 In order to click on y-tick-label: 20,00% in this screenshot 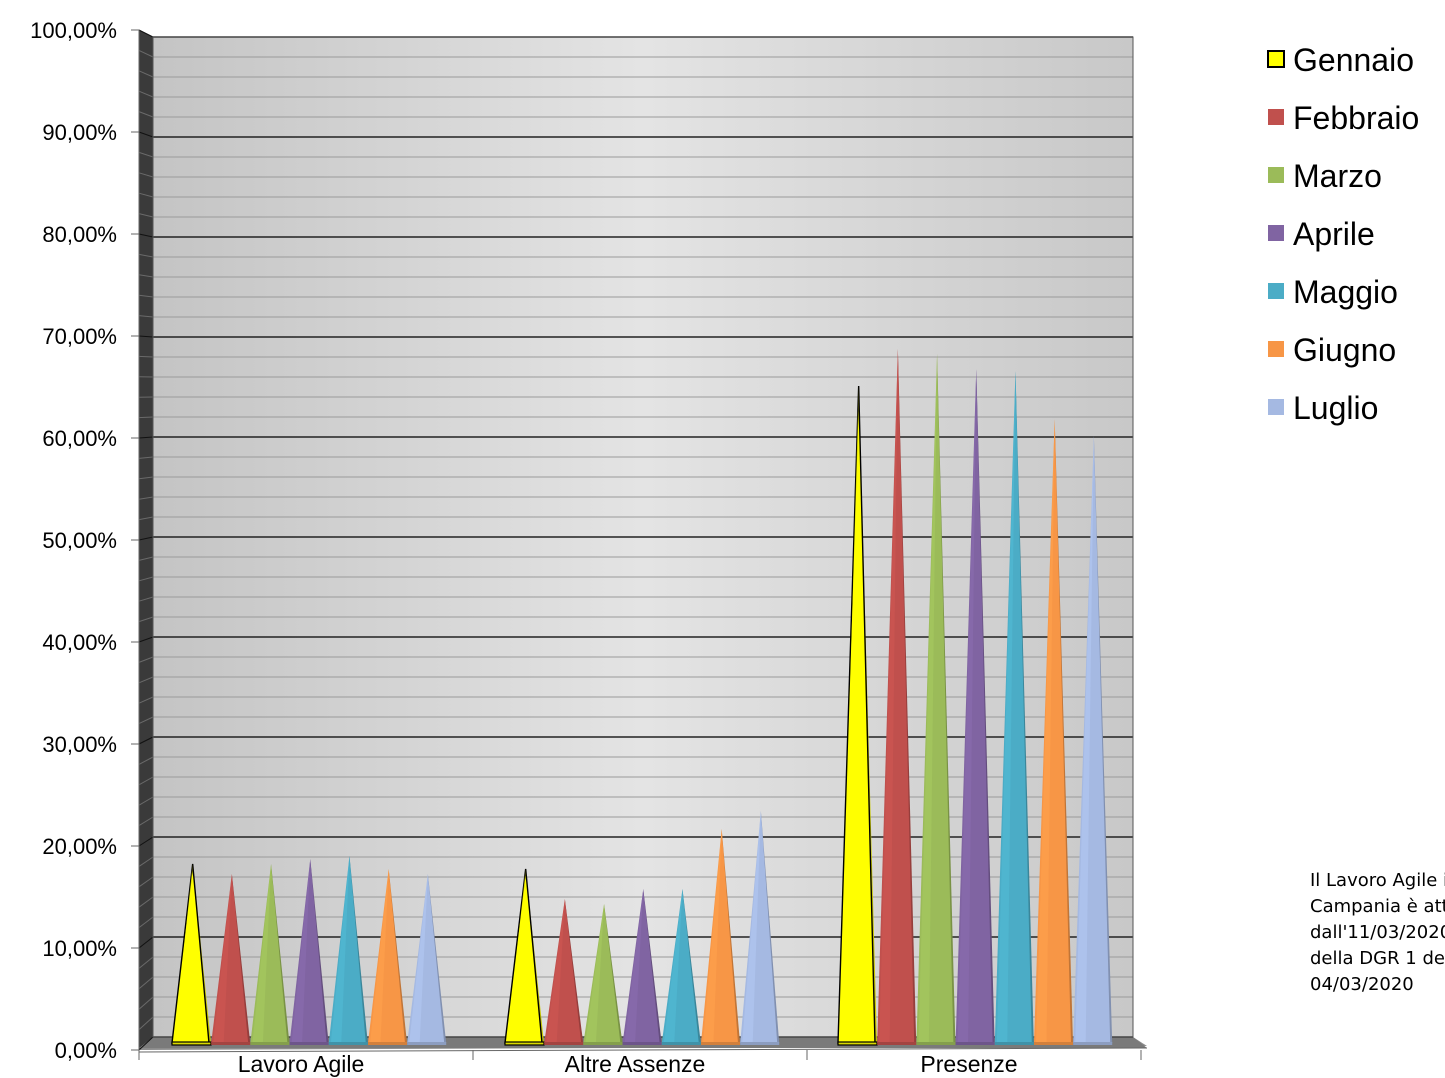, I will do `click(79, 846)`.